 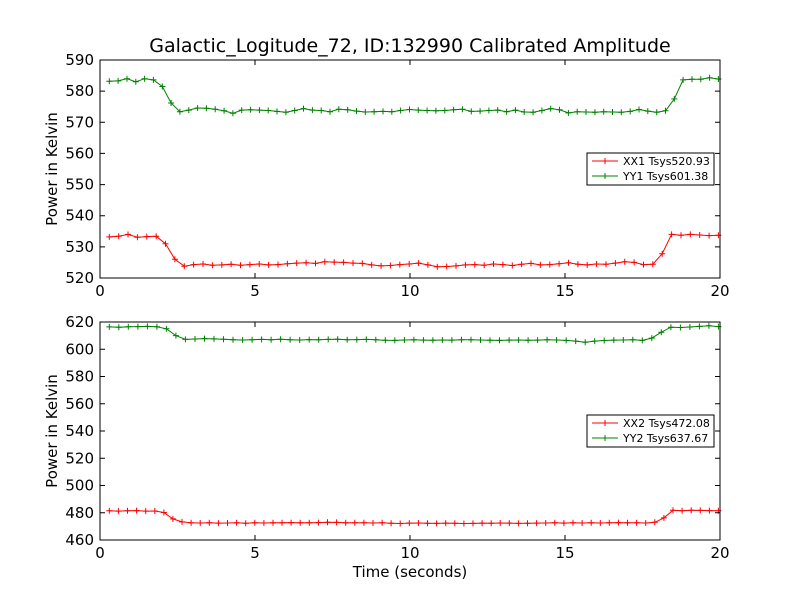 I want to click on x-tick-label: 15, so click(x=564, y=291).